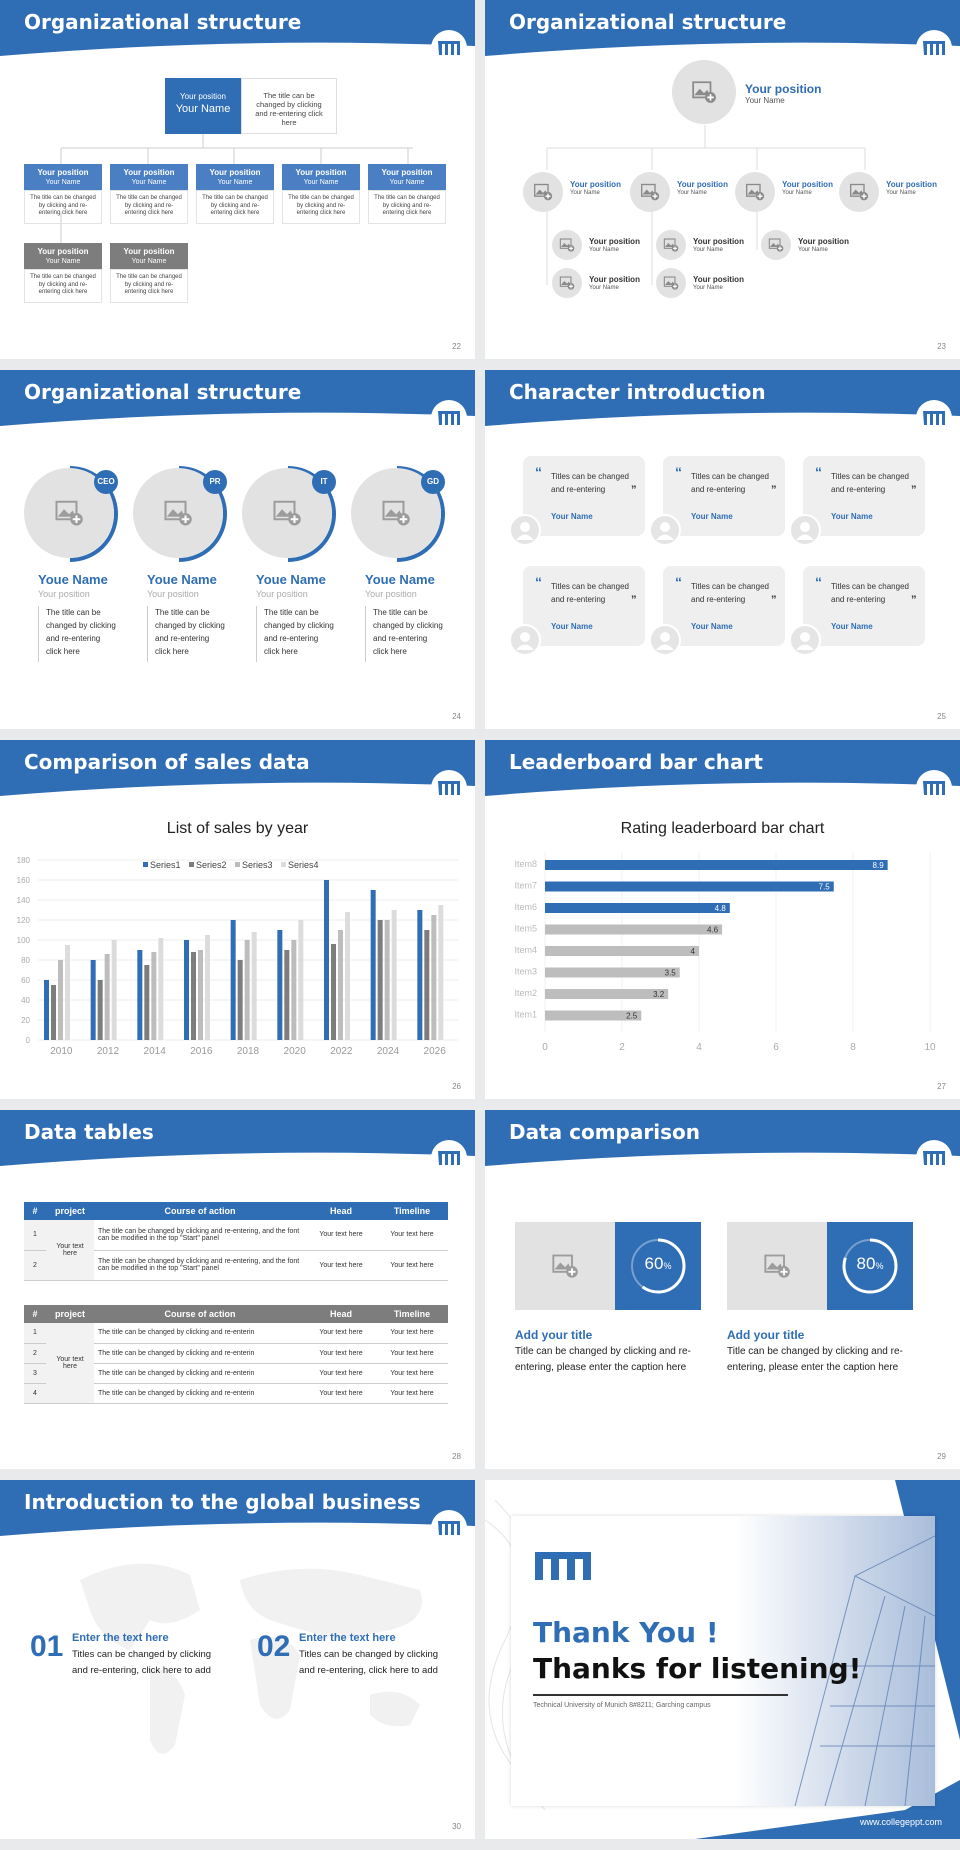 This screenshot has width=960, height=1850. What do you see at coordinates (805, 640) in the screenshot?
I see `user-avatar-icon` at bounding box center [805, 640].